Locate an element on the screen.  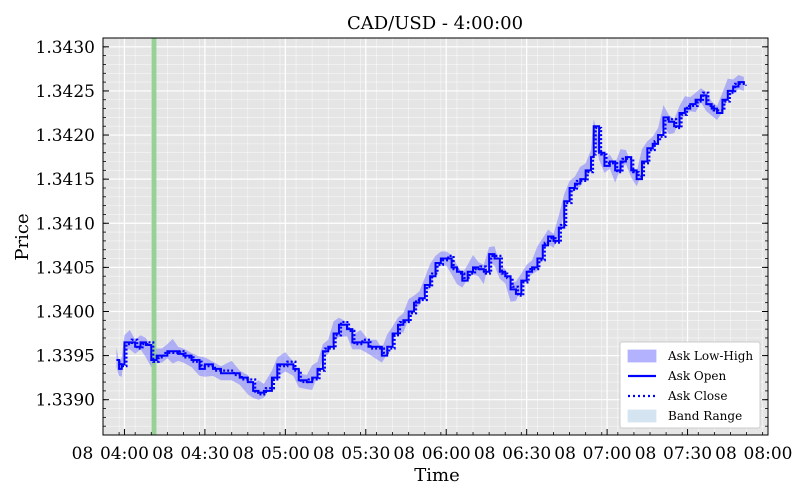
legend-swatch-ask-low-high is located at coordinates (642, 356).